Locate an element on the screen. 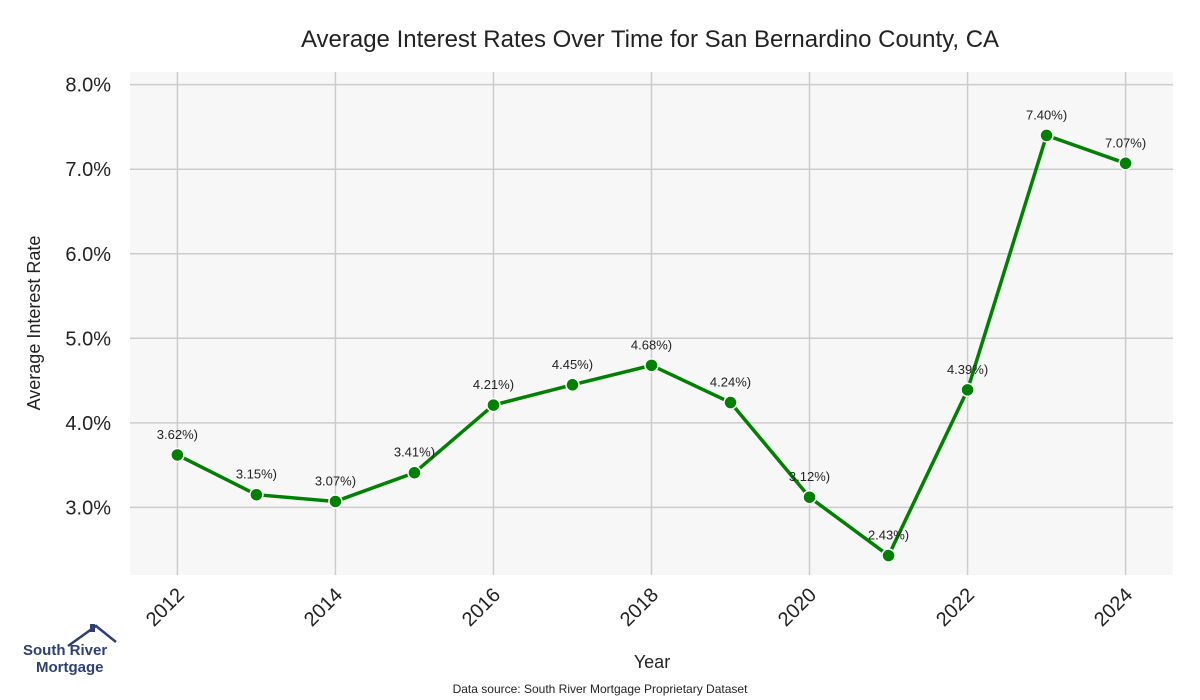  data-label: 3.41%) is located at coordinates (414, 452).